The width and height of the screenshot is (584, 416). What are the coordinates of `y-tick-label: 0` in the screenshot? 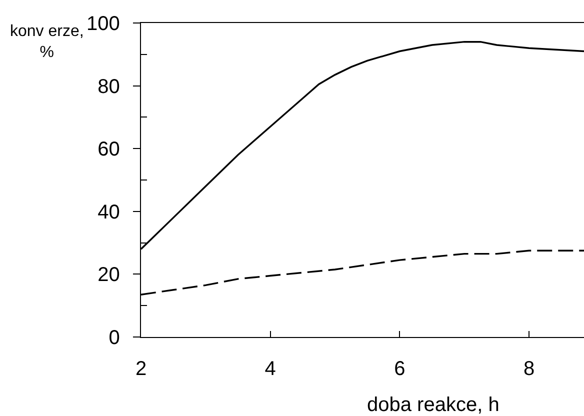 It's located at (114, 338).